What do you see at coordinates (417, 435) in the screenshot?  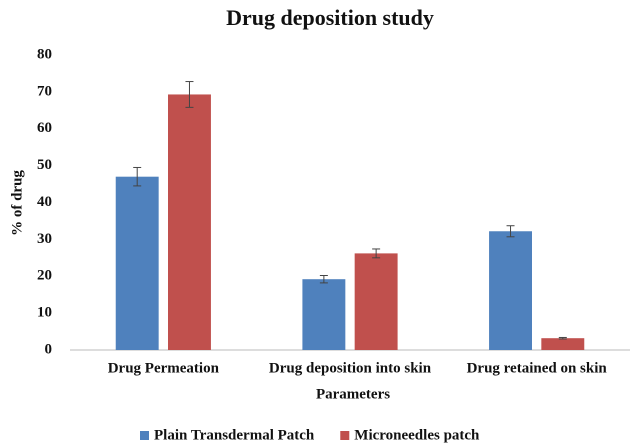 I see `legend-label: Microneedles patch` at bounding box center [417, 435].